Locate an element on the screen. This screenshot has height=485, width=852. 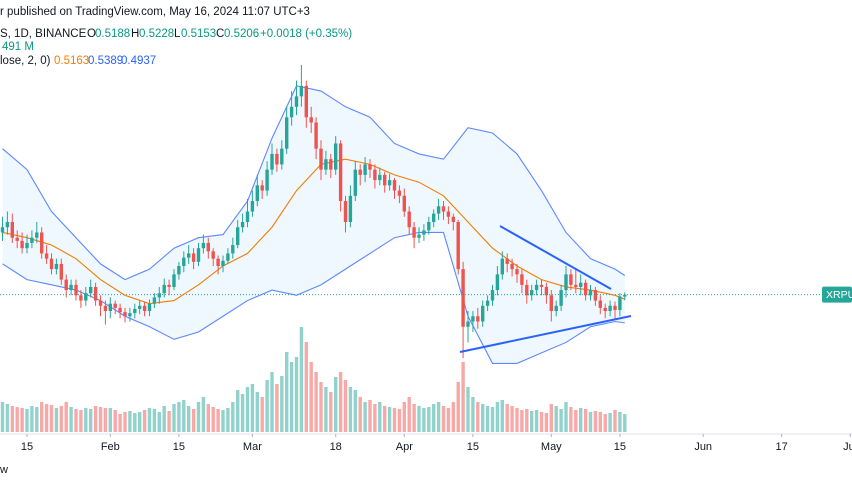
c-value: 0.5206 is located at coordinates (241, 34).